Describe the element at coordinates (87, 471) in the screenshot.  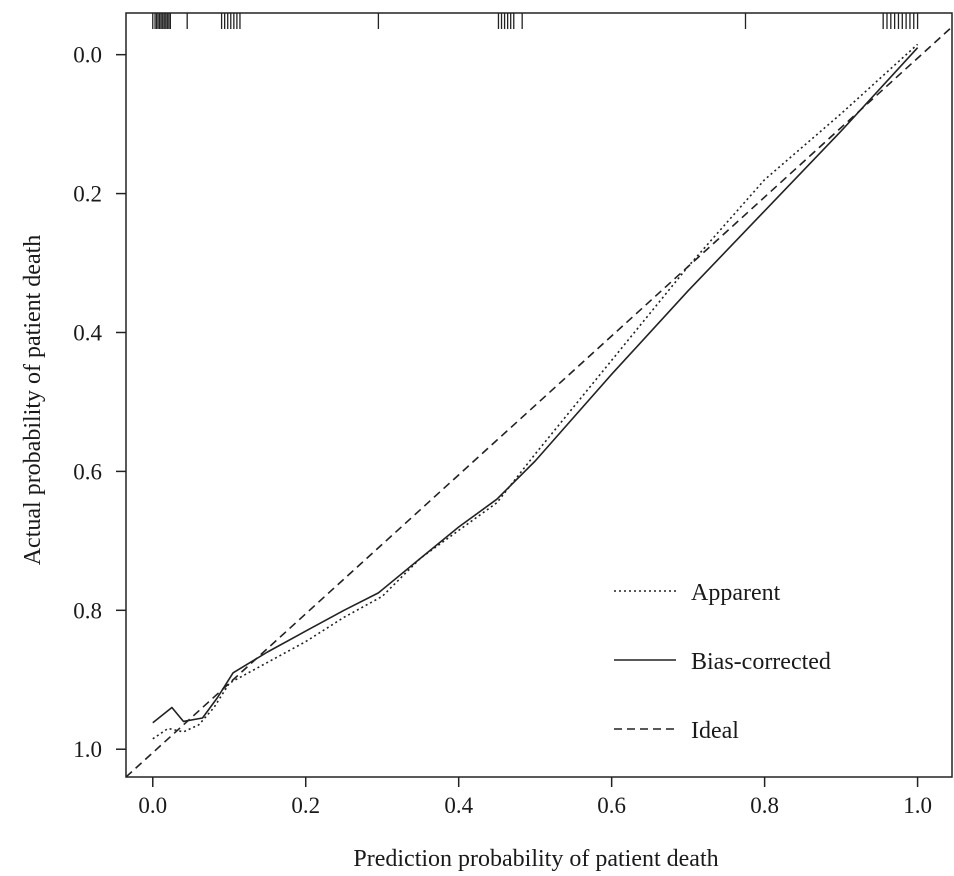
I see `y-tick-label: 0.6` at that location.